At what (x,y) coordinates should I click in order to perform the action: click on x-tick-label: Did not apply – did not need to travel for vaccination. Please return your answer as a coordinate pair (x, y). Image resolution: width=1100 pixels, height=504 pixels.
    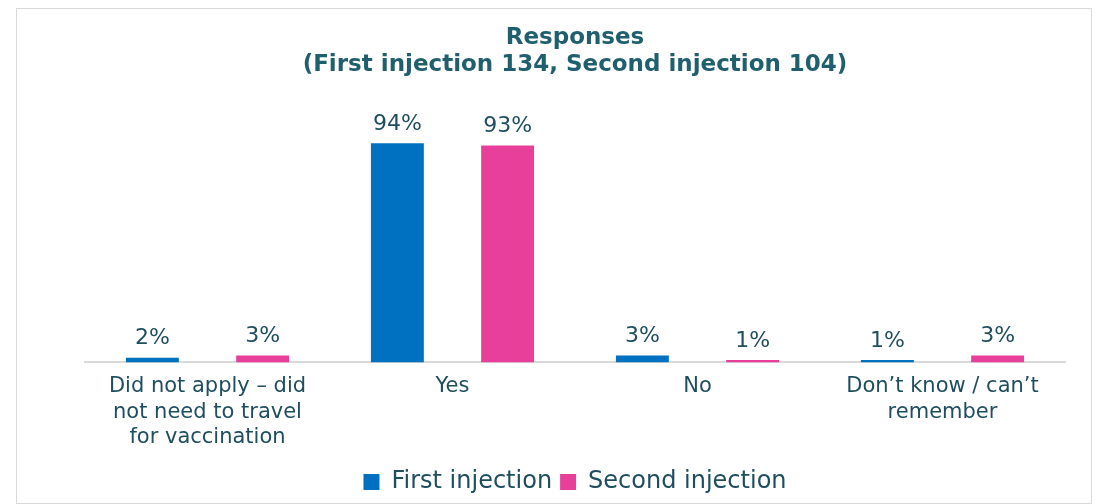
    Looking at the image, I should click on (207, 410).